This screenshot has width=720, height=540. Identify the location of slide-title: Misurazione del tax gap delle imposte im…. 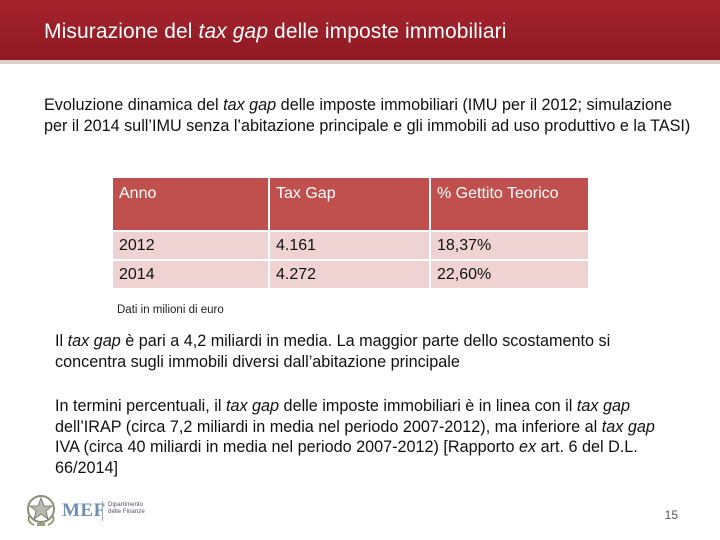
(275, 32).